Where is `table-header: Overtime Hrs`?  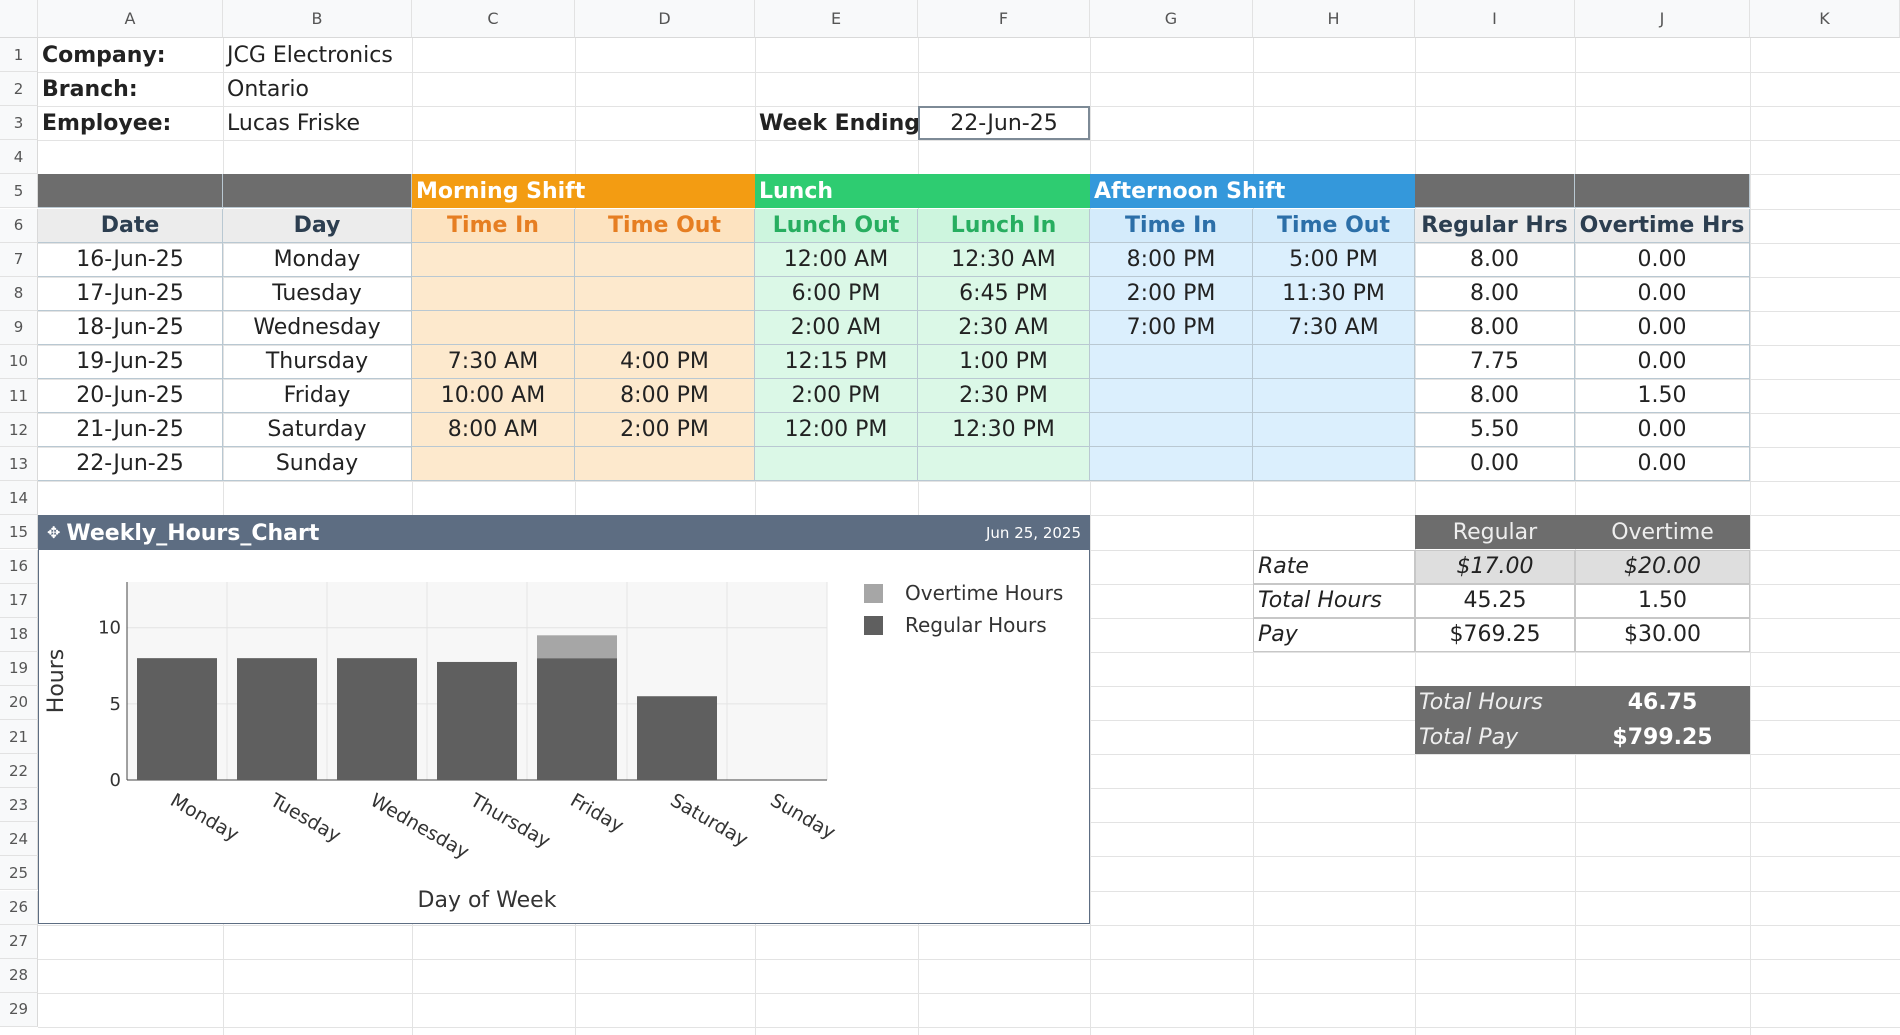 table-header: Overtime Hrs is located at coordinates (1662, 225).